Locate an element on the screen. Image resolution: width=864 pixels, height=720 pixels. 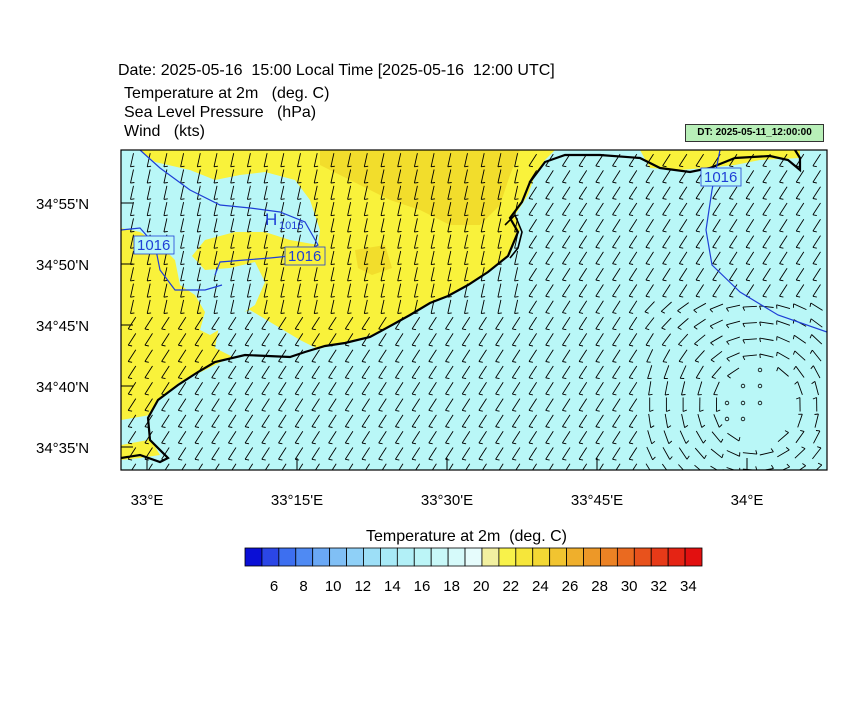
colorbar-label: 28 is located at coordinates (599, 586).